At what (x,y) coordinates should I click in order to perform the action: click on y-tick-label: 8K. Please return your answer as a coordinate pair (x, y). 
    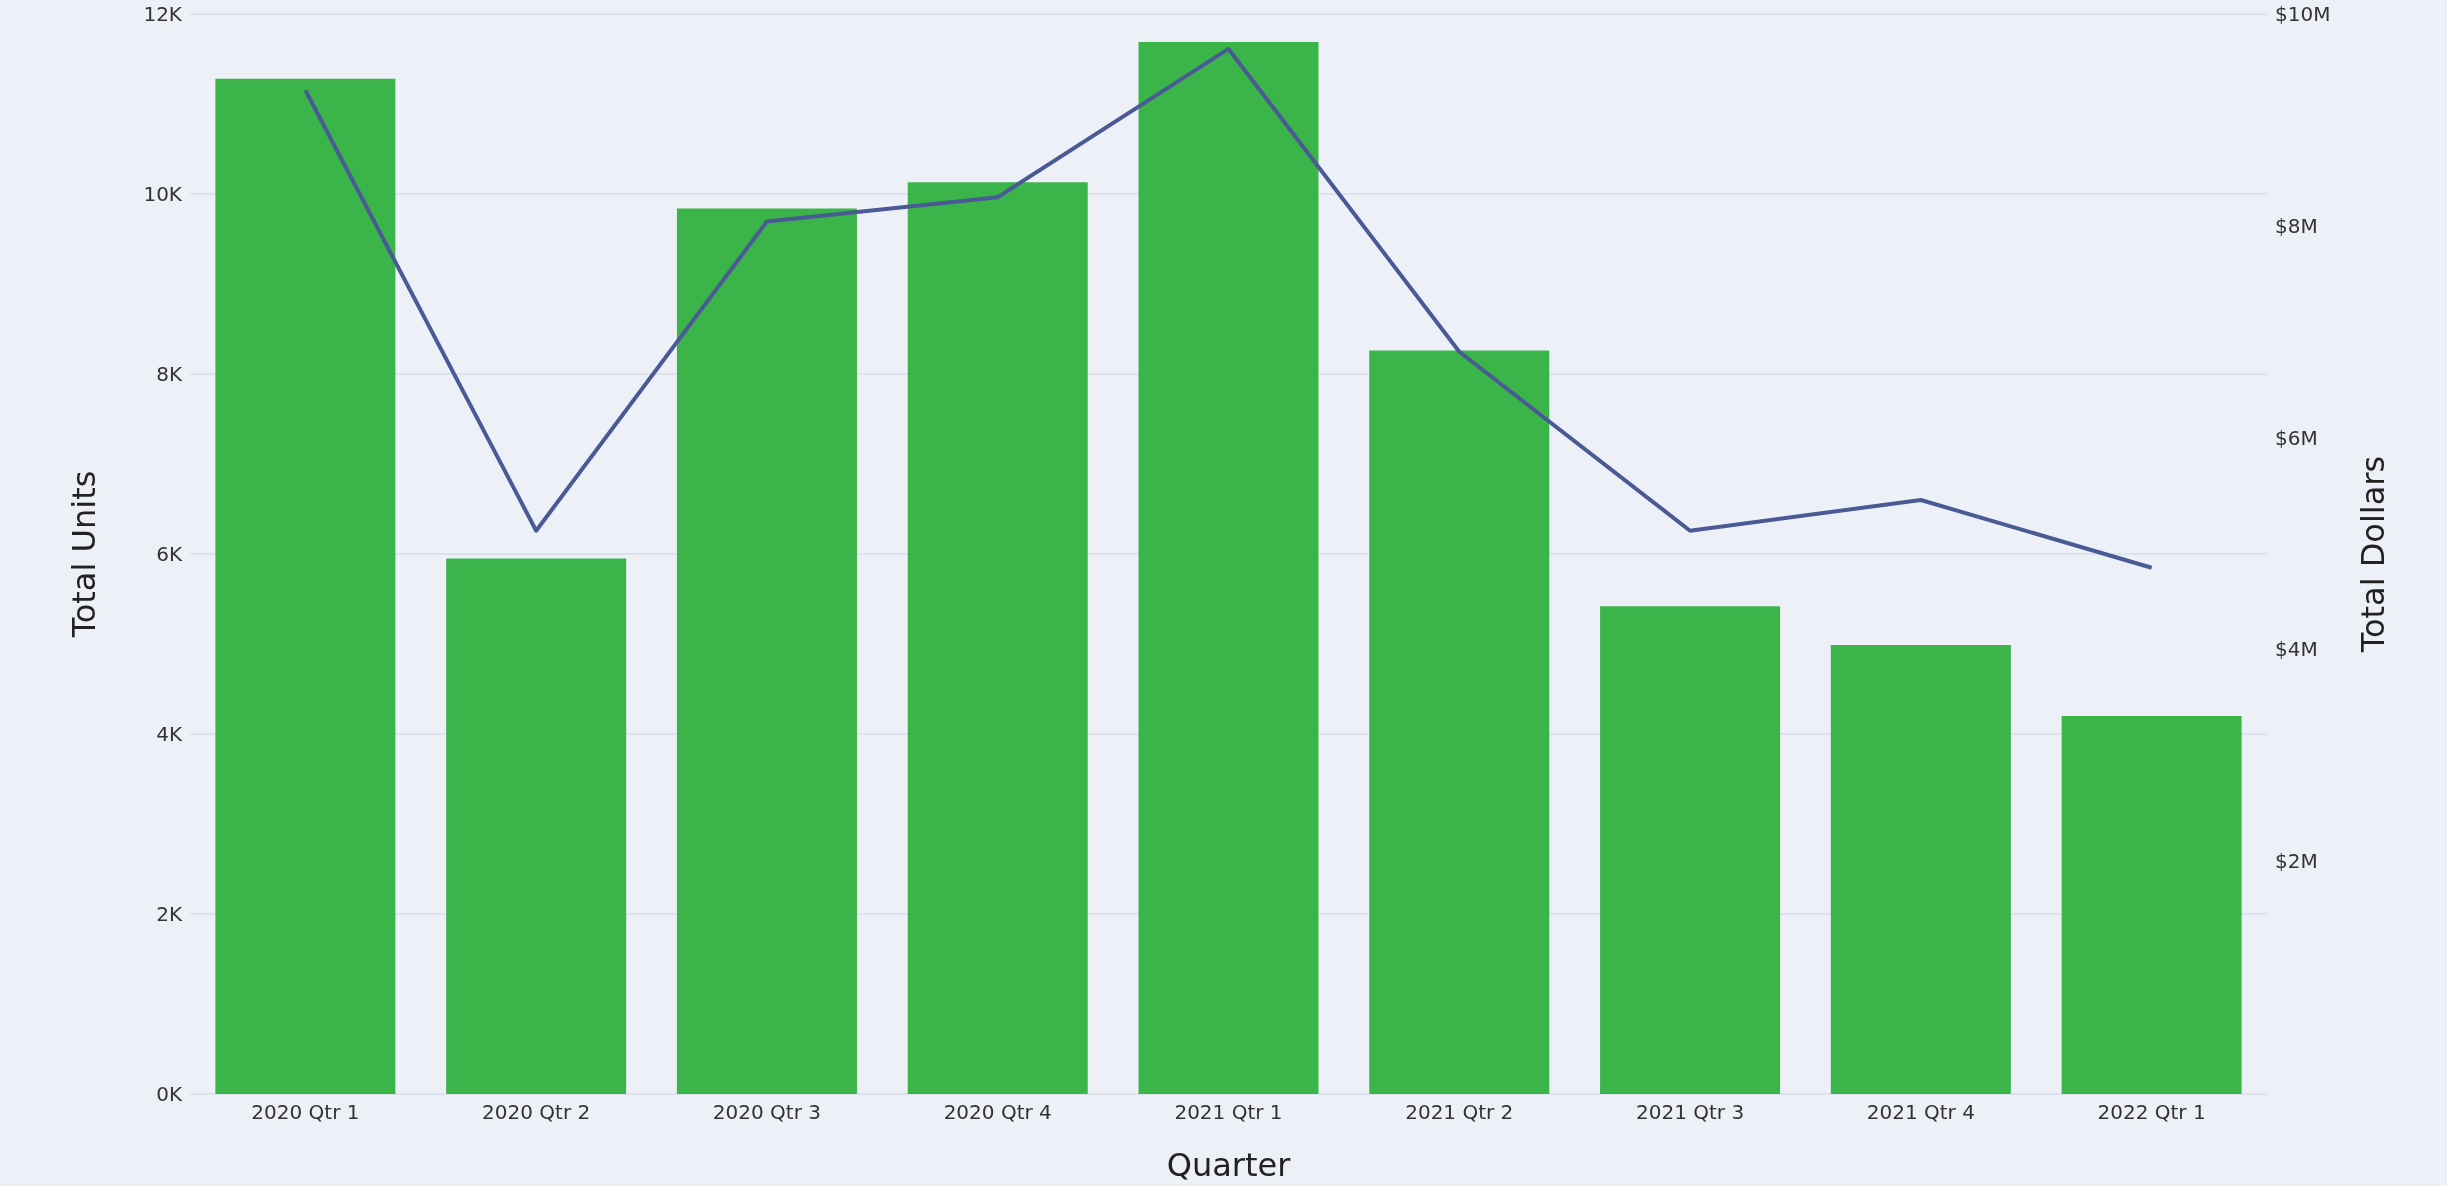
    Looking at the image, I should click on (169, 374).